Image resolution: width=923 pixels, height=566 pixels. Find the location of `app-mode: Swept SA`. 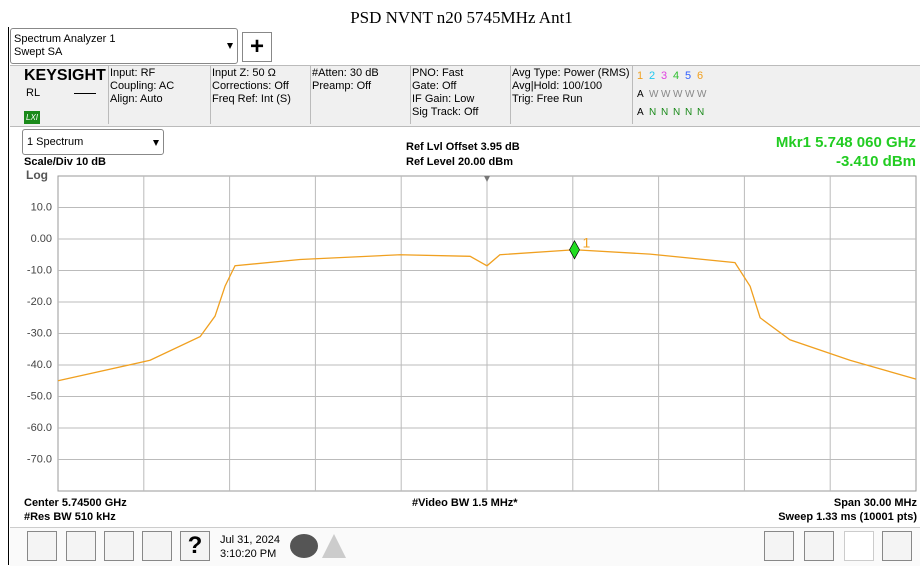

app-mode: Swept SA is located at coordinates (38, 52).